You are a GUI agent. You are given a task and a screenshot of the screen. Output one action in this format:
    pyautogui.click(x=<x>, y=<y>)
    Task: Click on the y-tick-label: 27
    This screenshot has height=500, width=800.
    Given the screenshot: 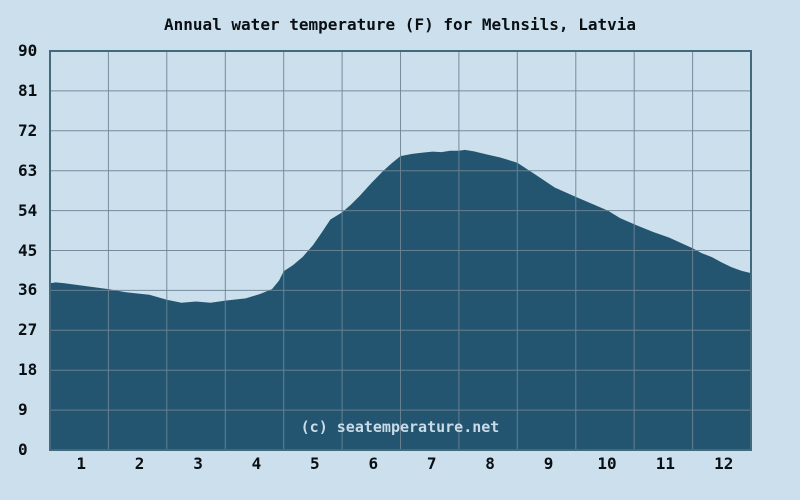 What is the action you would take?
    pyautogui.click(x=28, y=330)
    